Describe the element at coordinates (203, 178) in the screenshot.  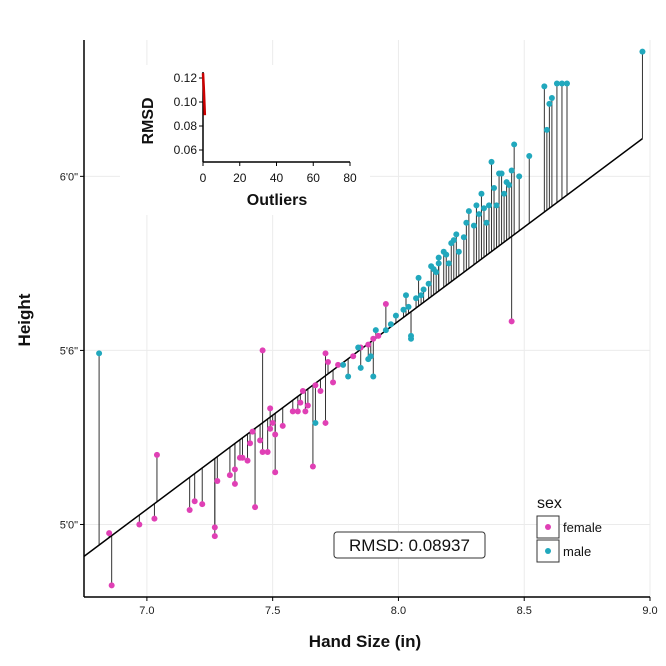
I see `inset-x-tick-label-0: 0` at that location.